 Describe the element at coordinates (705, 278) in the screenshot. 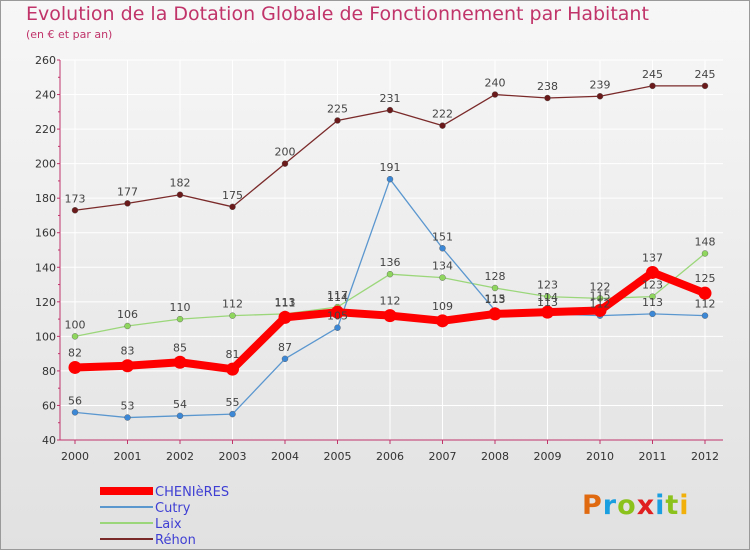

I see `data-label: 125` at that location.